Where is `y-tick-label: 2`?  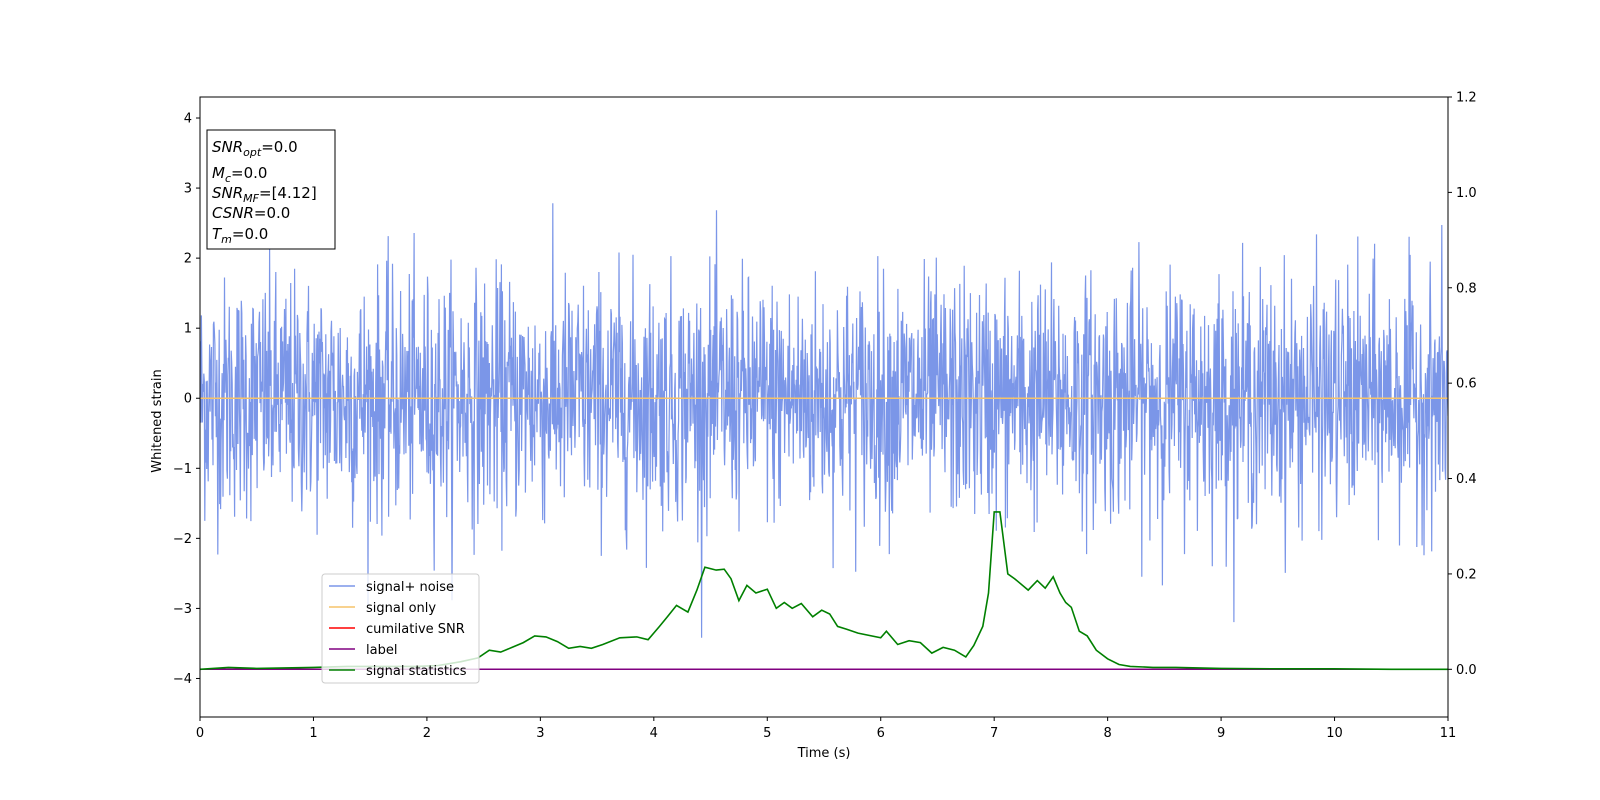
y-tick-label: 2 is located at coordinates (188, 259).